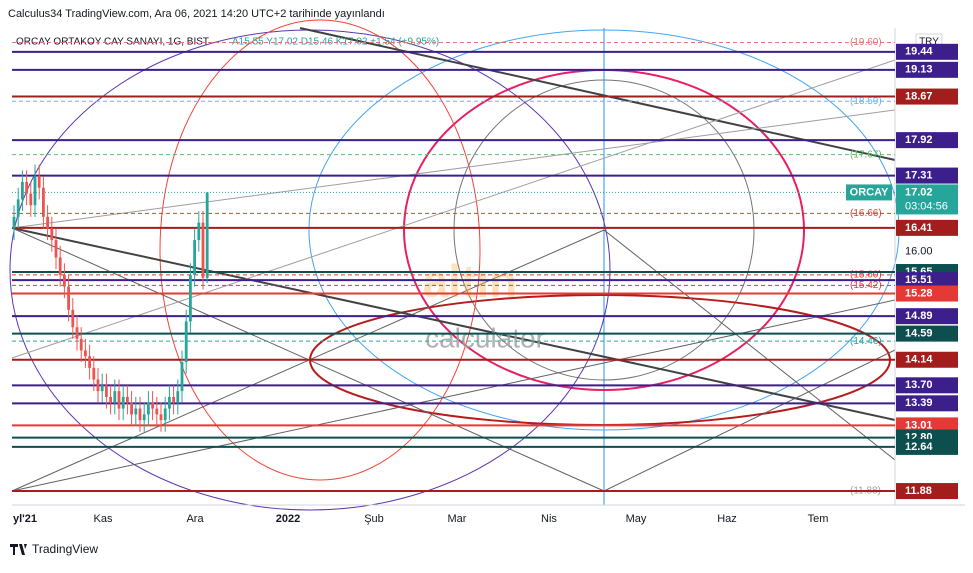  I want to click on tv-logo, so click(18, 549).